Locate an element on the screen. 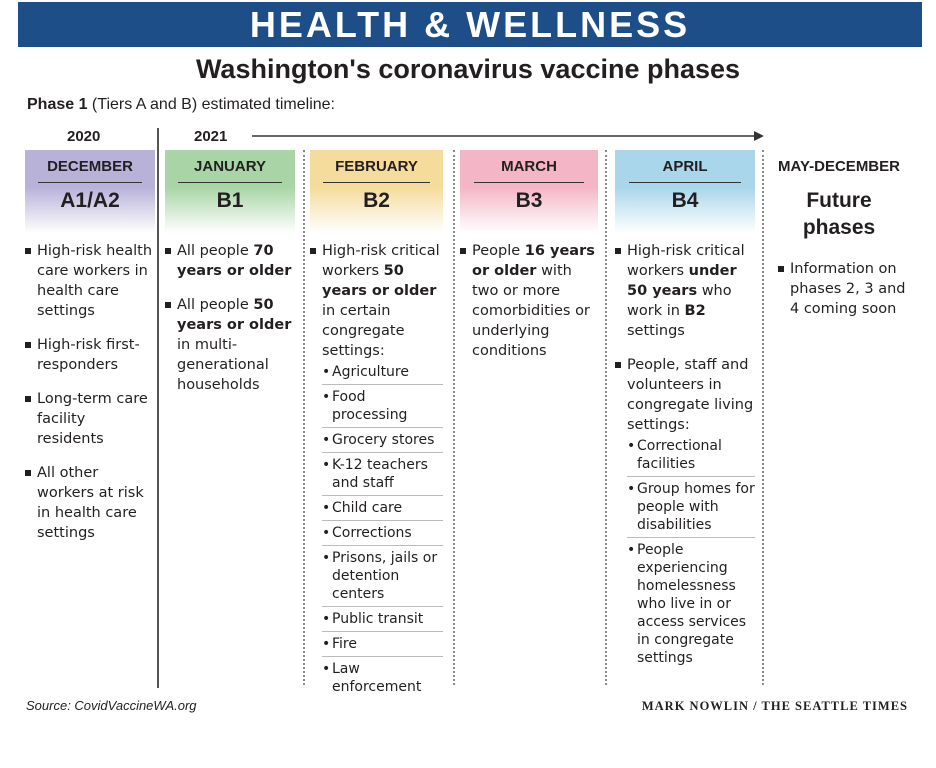  sub-list-item: Fire is located at coordinates (382, 646).